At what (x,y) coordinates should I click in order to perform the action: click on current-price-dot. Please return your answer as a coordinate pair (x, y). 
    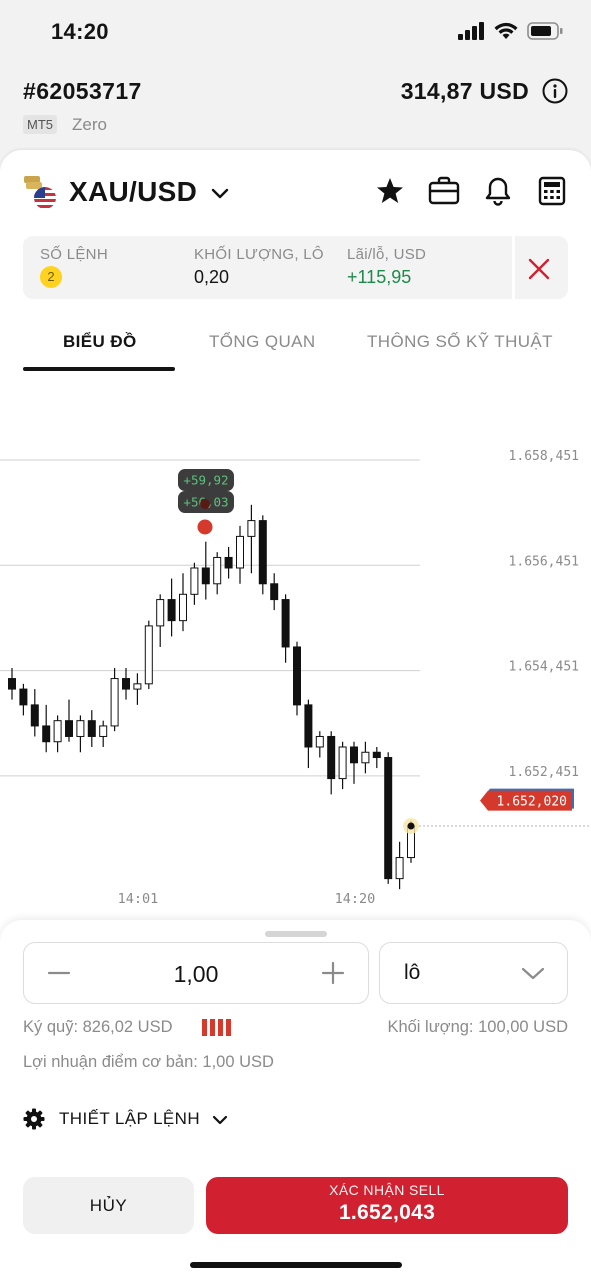
    Looking at the image, I should click on (411, 826).